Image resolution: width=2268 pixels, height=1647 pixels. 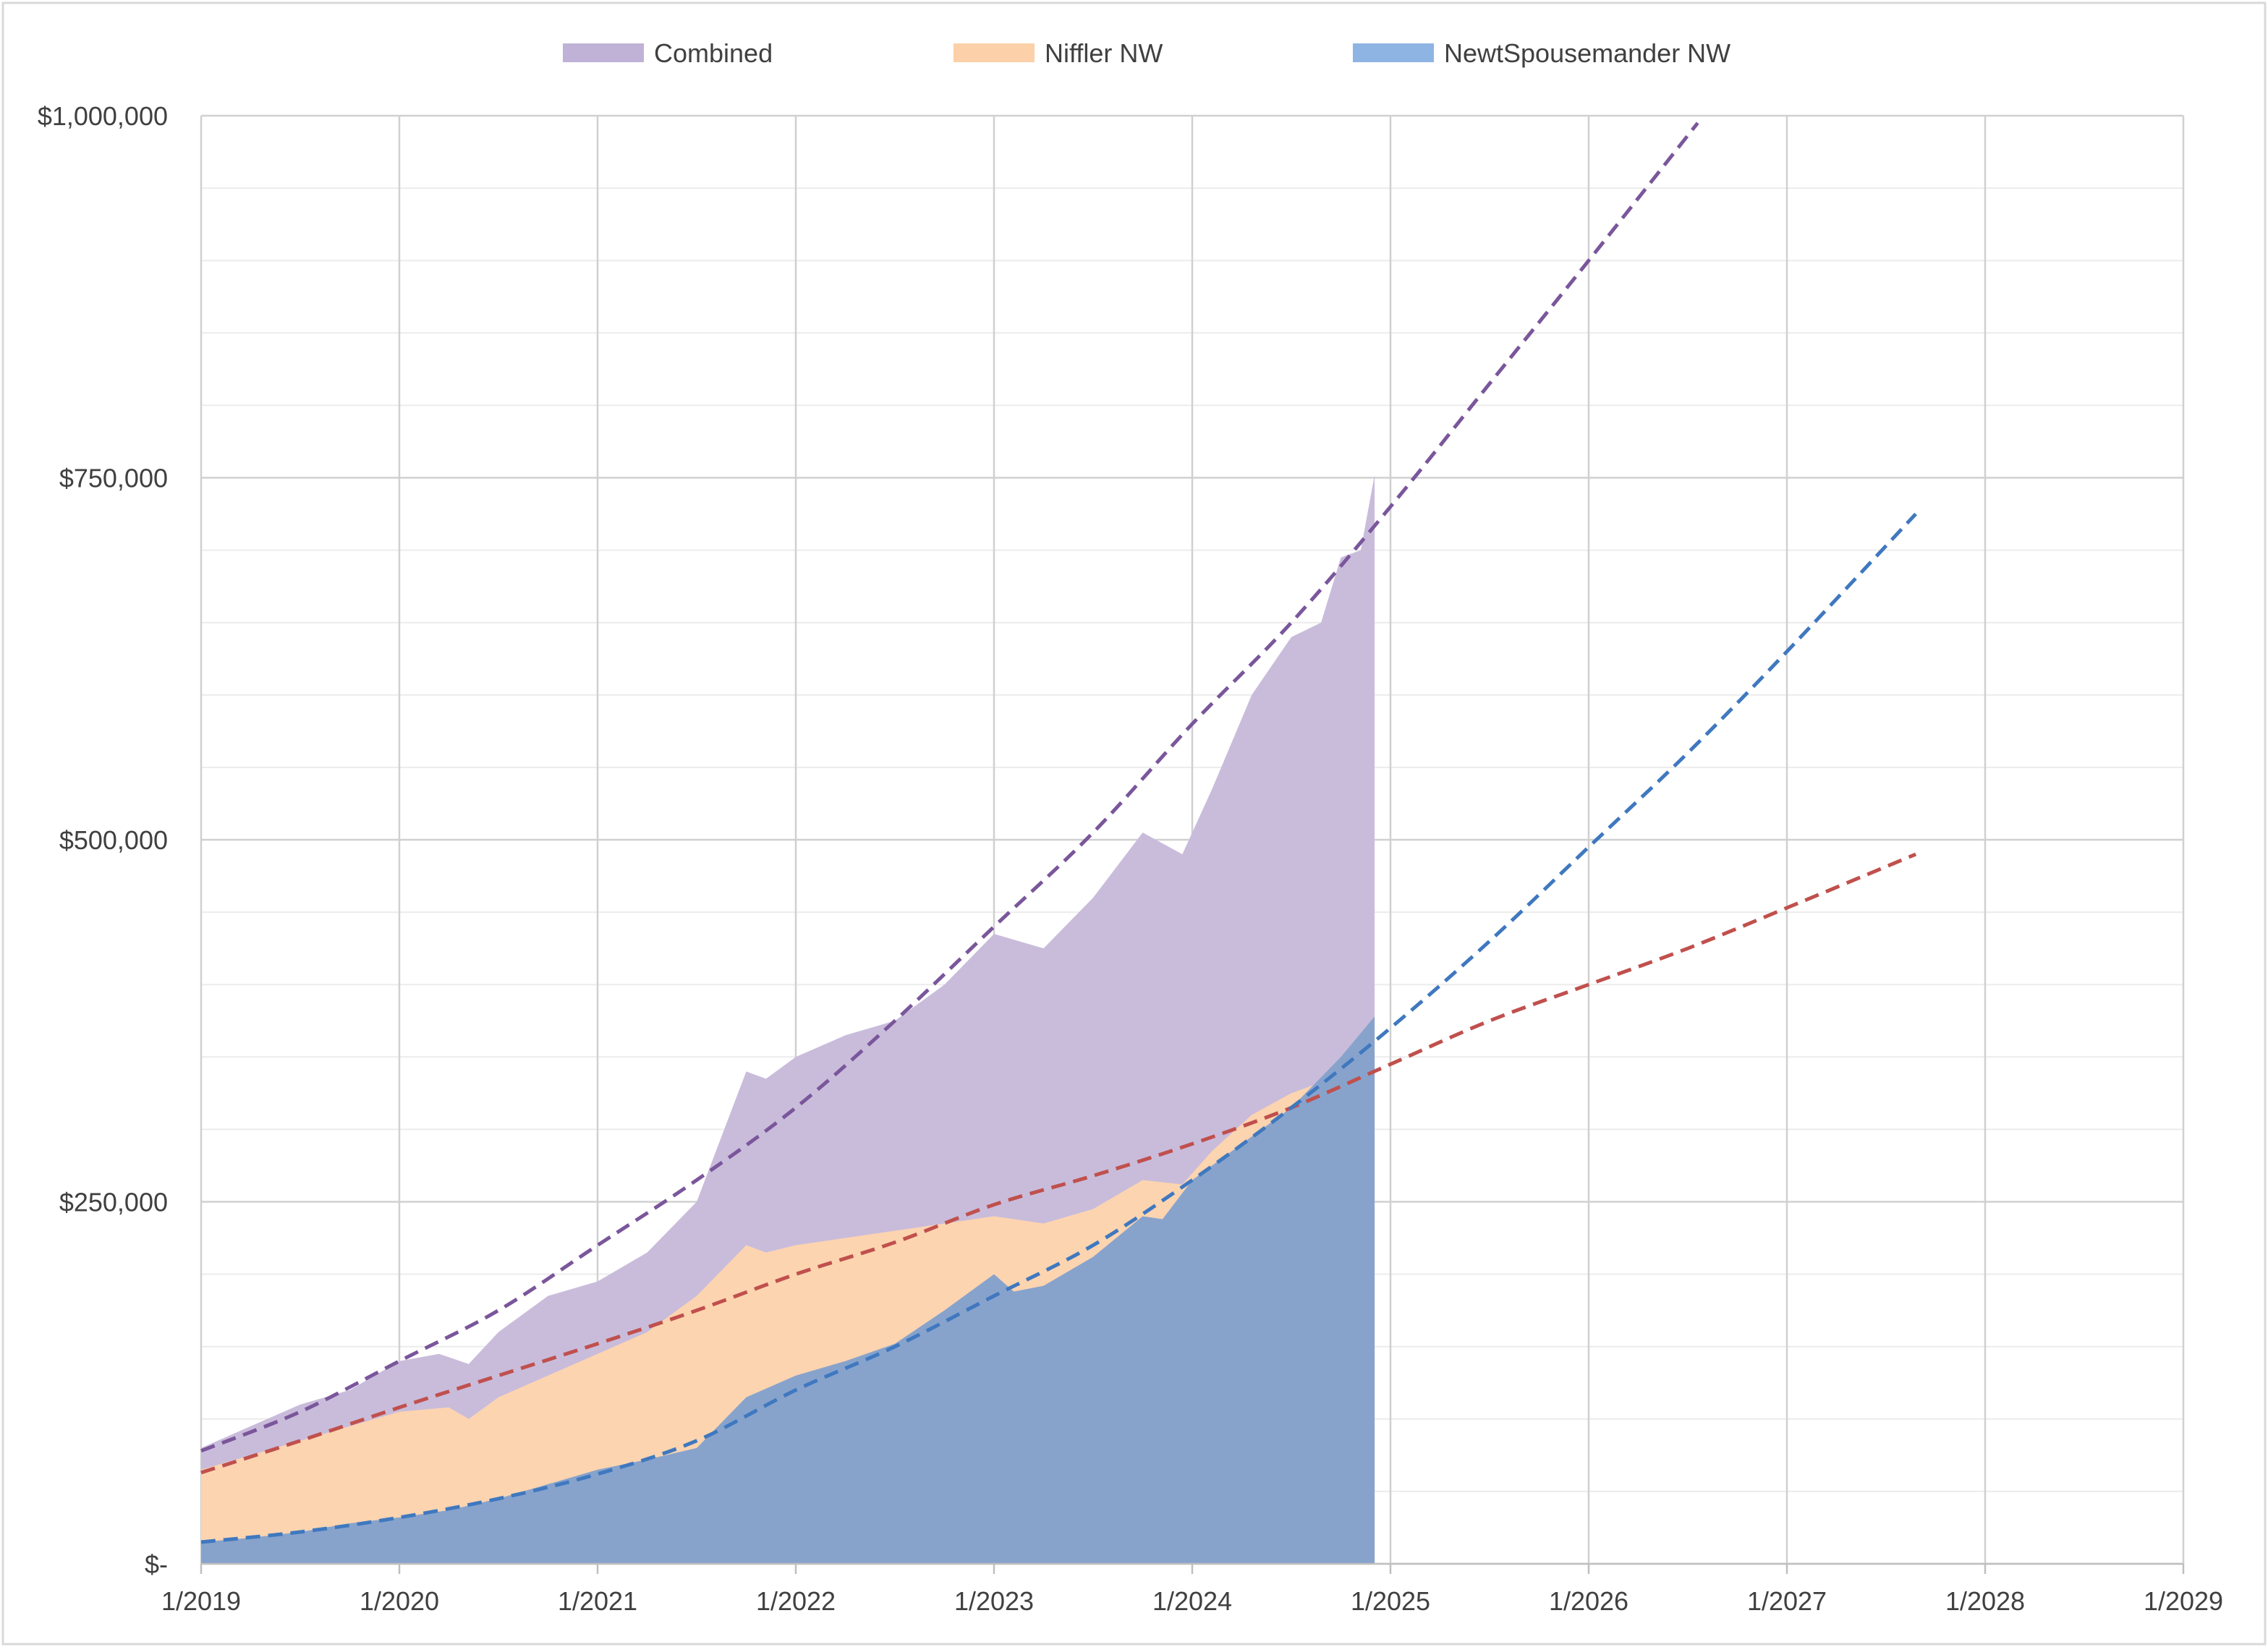 What do you see at coordinates (1104, 53) in the screenshot?
I see `legend-label-niffler-nw: Niffler NW` at bounding box center [1104, 53].